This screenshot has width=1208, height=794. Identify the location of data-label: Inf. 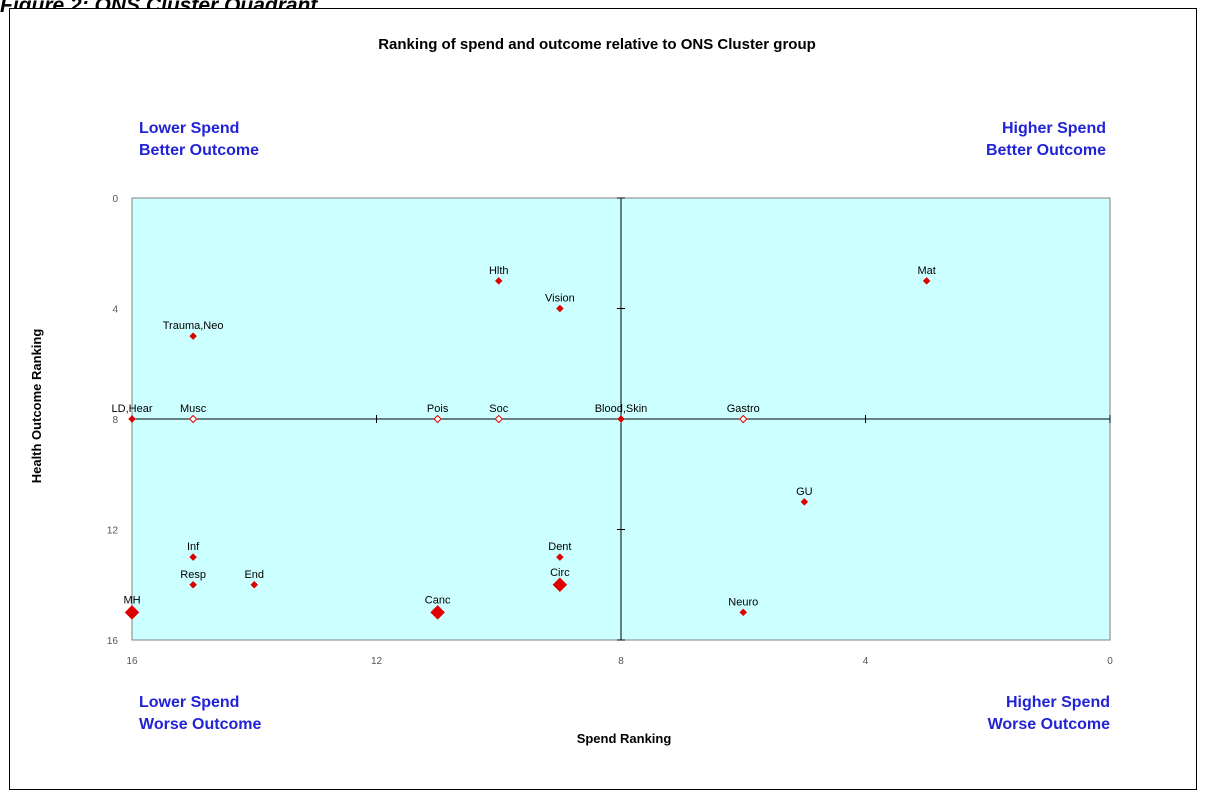
(193, 547).